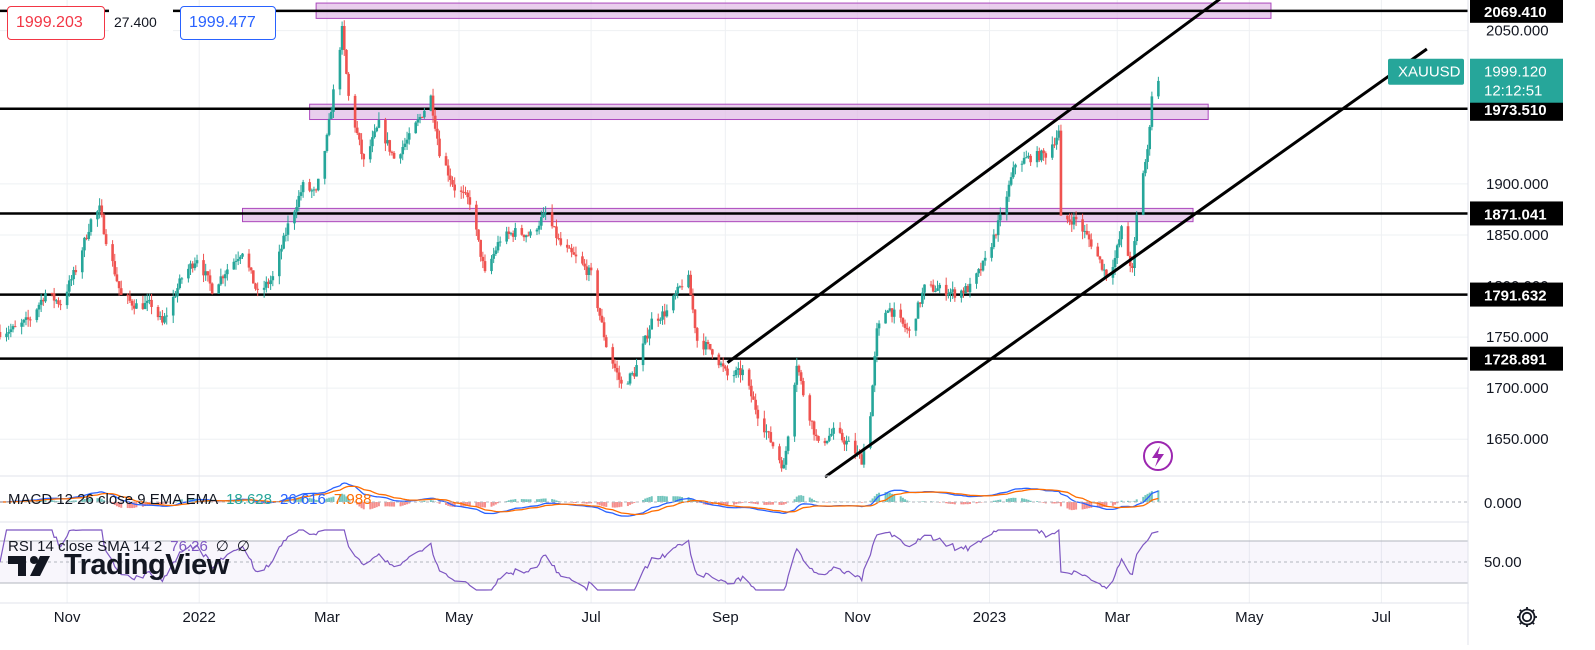 Image resolution: width=1595 pixels, height=650 pixels. What do you see at coordinates (303, 499) in the screenshot?
I see `macd-line-value: 26.616` at bounding box center [303, 499].